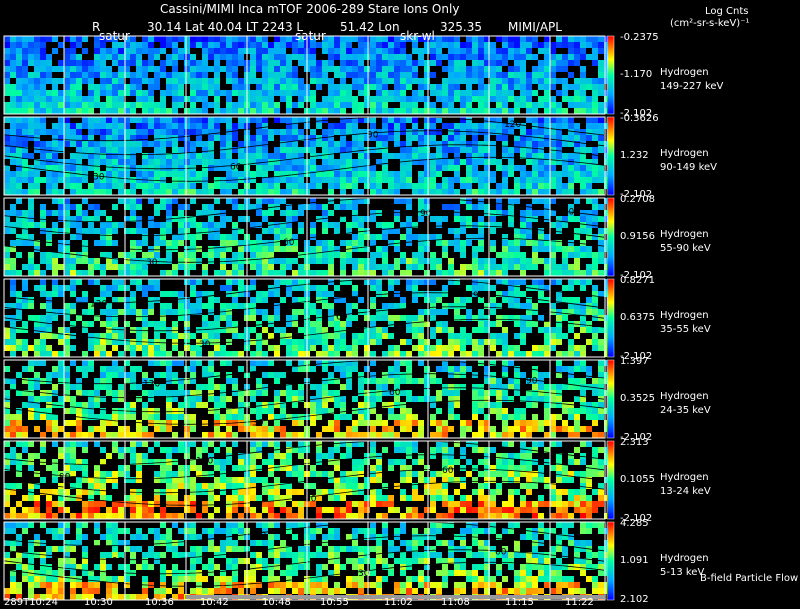  Describe the element at coordinates (334, 602) in the screenshot. I see `x-tick-label: 10:55` at that location.